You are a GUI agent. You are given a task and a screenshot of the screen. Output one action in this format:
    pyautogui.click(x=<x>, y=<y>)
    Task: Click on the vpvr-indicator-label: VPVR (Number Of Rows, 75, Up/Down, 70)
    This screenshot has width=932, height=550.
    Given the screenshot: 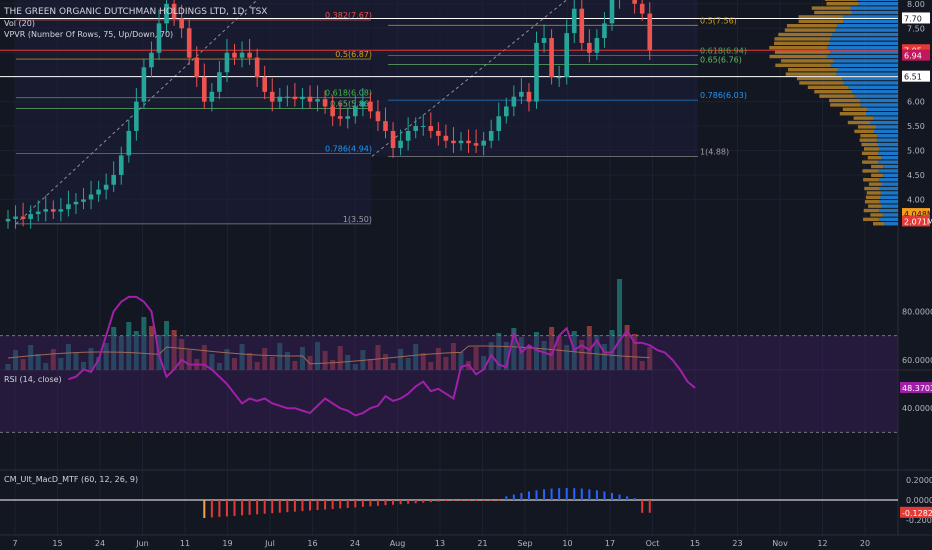 What is the action you would take?
    pyautogui.click(x=88, y=34)
    